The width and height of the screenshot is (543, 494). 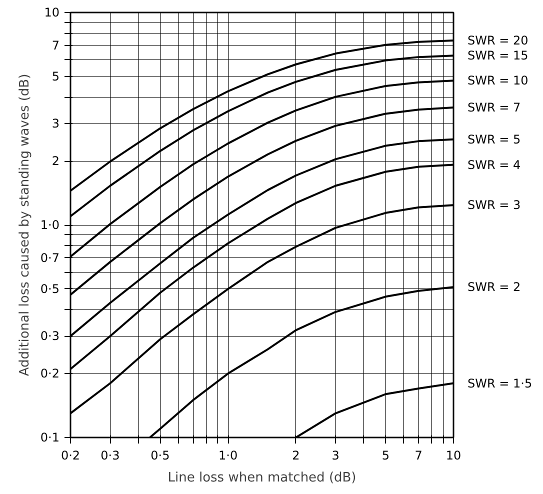 What do you see at coordinates (50, 373) in the screenshot?
I see `y-tick-label: 0·2` at bounding box center [50, 373].